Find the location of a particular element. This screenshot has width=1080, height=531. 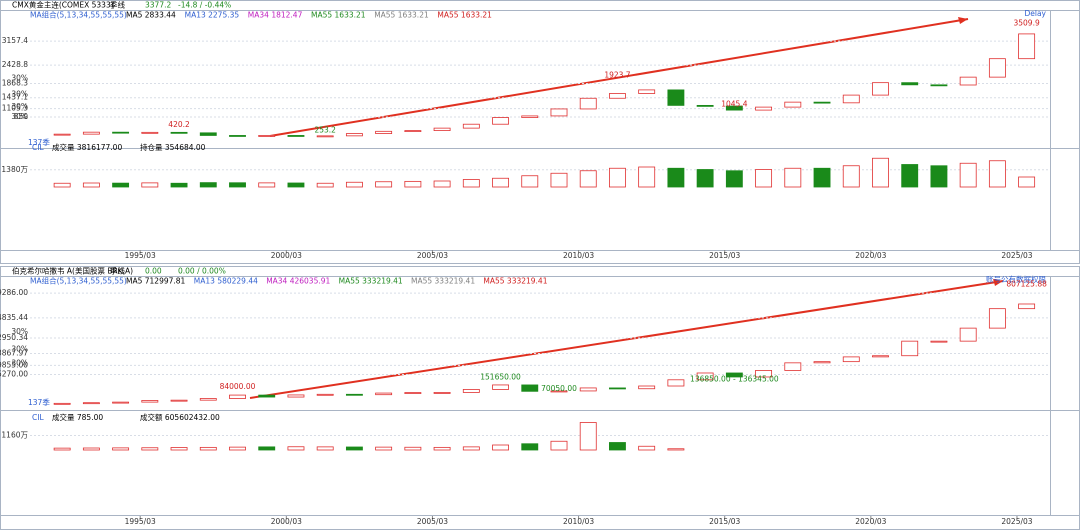

price-annotation: 84000.00 is located at coordinates (238, 386).